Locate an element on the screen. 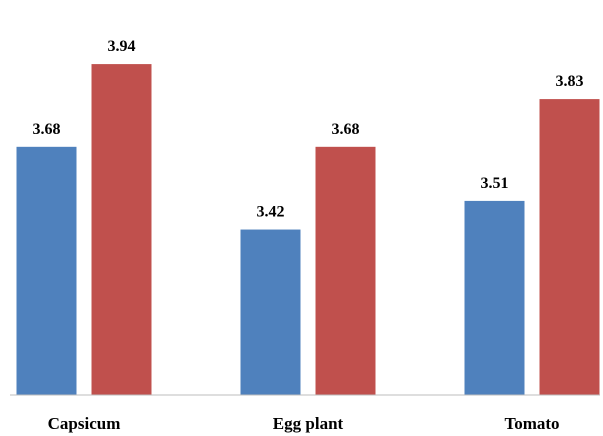  value-label-egg-plant-series-2: 3.68 is located at coordinates (346, 129).